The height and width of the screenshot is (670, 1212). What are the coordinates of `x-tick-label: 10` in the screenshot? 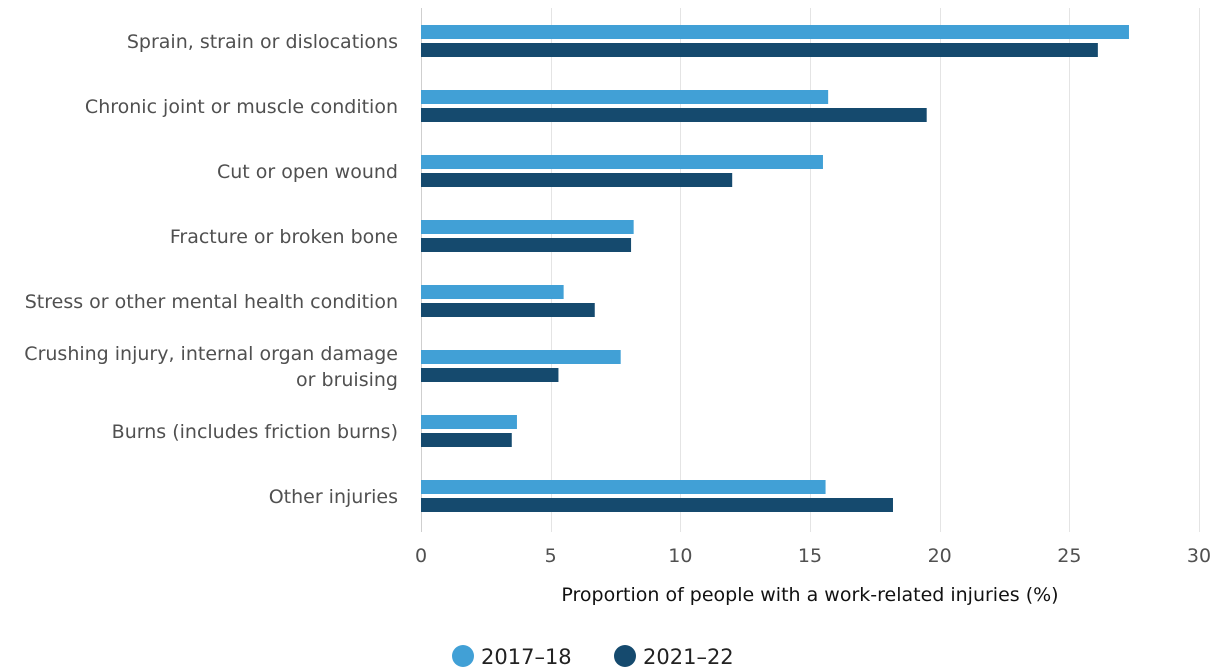 It's located at (680, 556).